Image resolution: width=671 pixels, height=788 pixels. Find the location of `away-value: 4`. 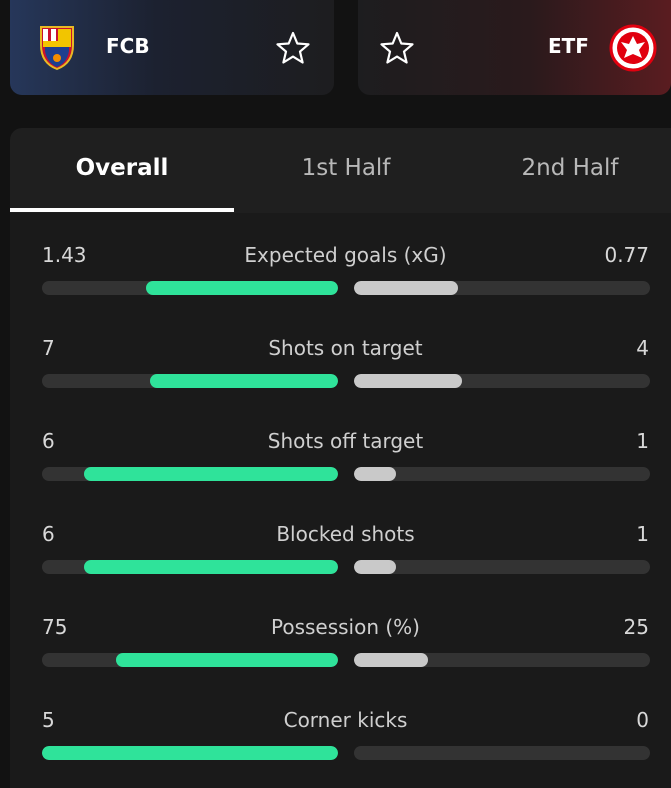

away-value: 4 is located at coordinates (642, 348).